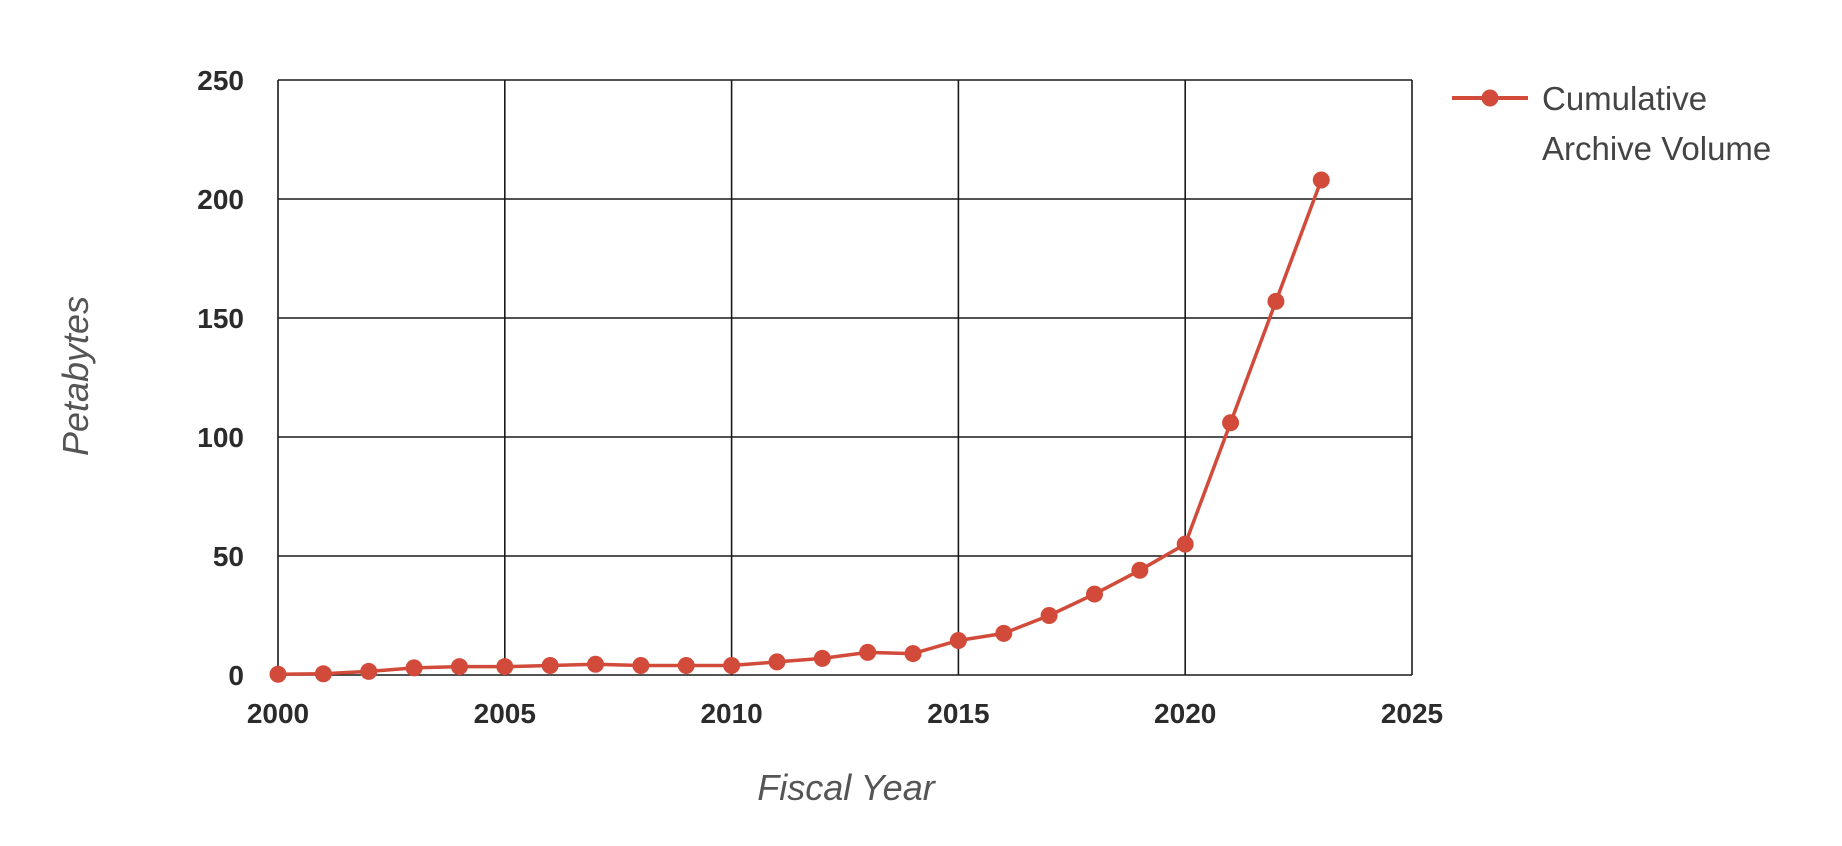  I want to click on data-point-2009, so click(686, 665).